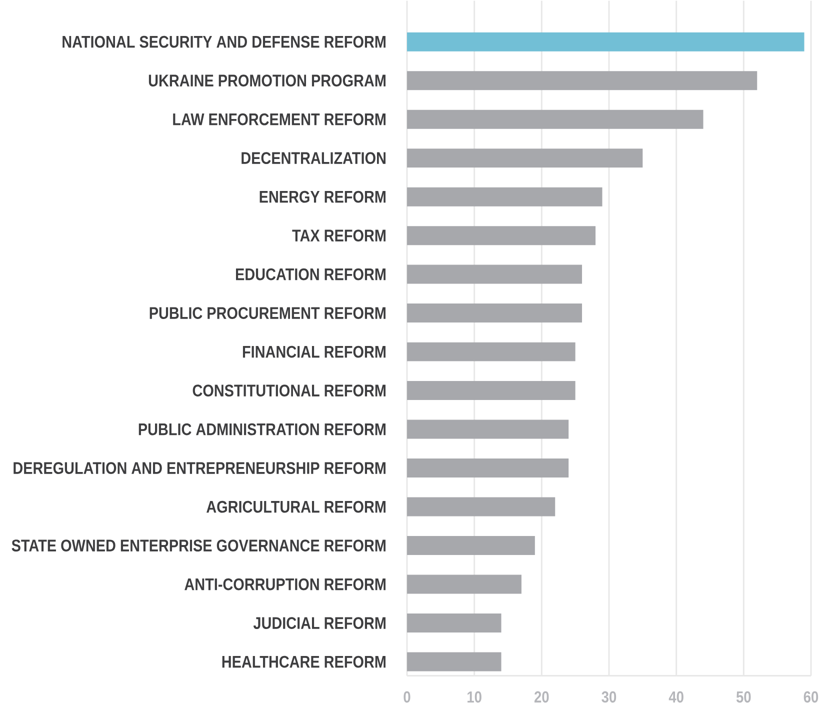 Image resolution: width=823 pixels, height=720 pixels. Describe the element at coordinates (339, 236) in the screenshot. I see `y-tick-label: TAX REFORM` at that location.